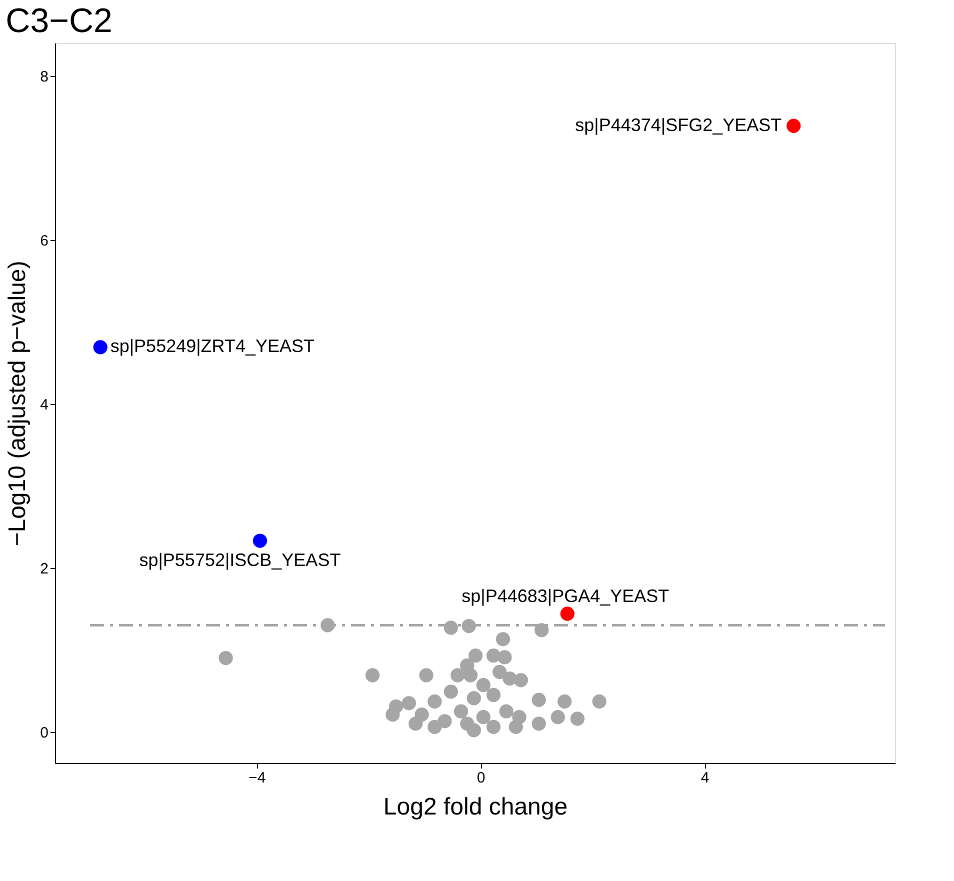 Image resolution: width=954 pixels, height=881 pixels. I want to click on chart-title: C3−C2, so click(59, 21).